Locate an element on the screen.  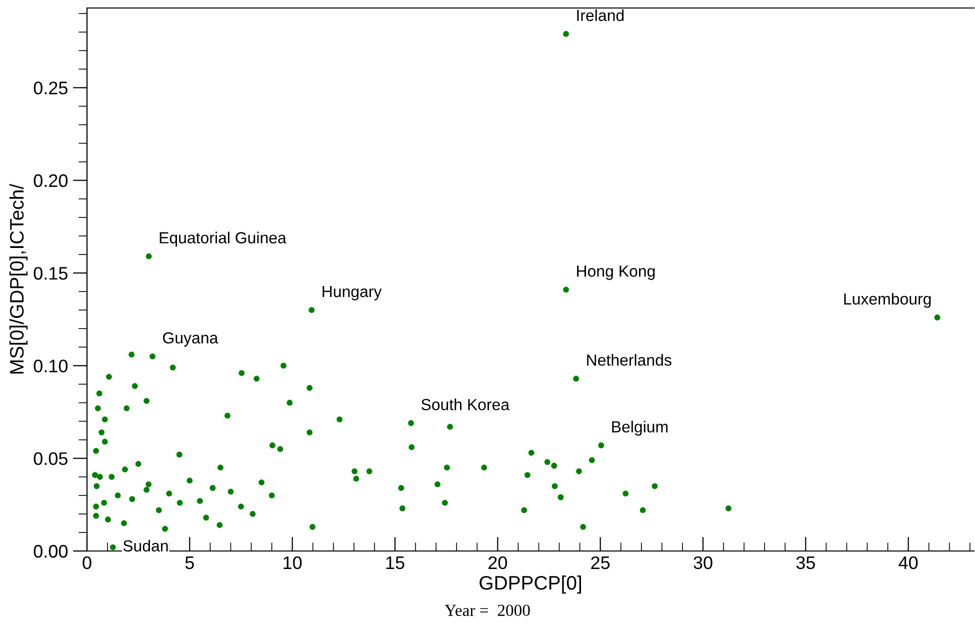
annotation: South Korea is located at coordinates (465, 404).